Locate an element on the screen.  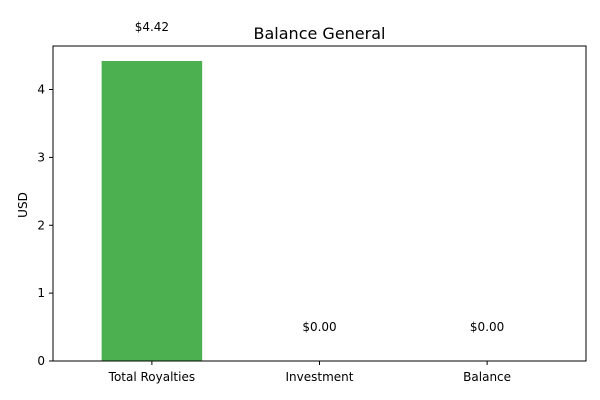
x-tick-label: Balance is located at coordinates (487, 377).